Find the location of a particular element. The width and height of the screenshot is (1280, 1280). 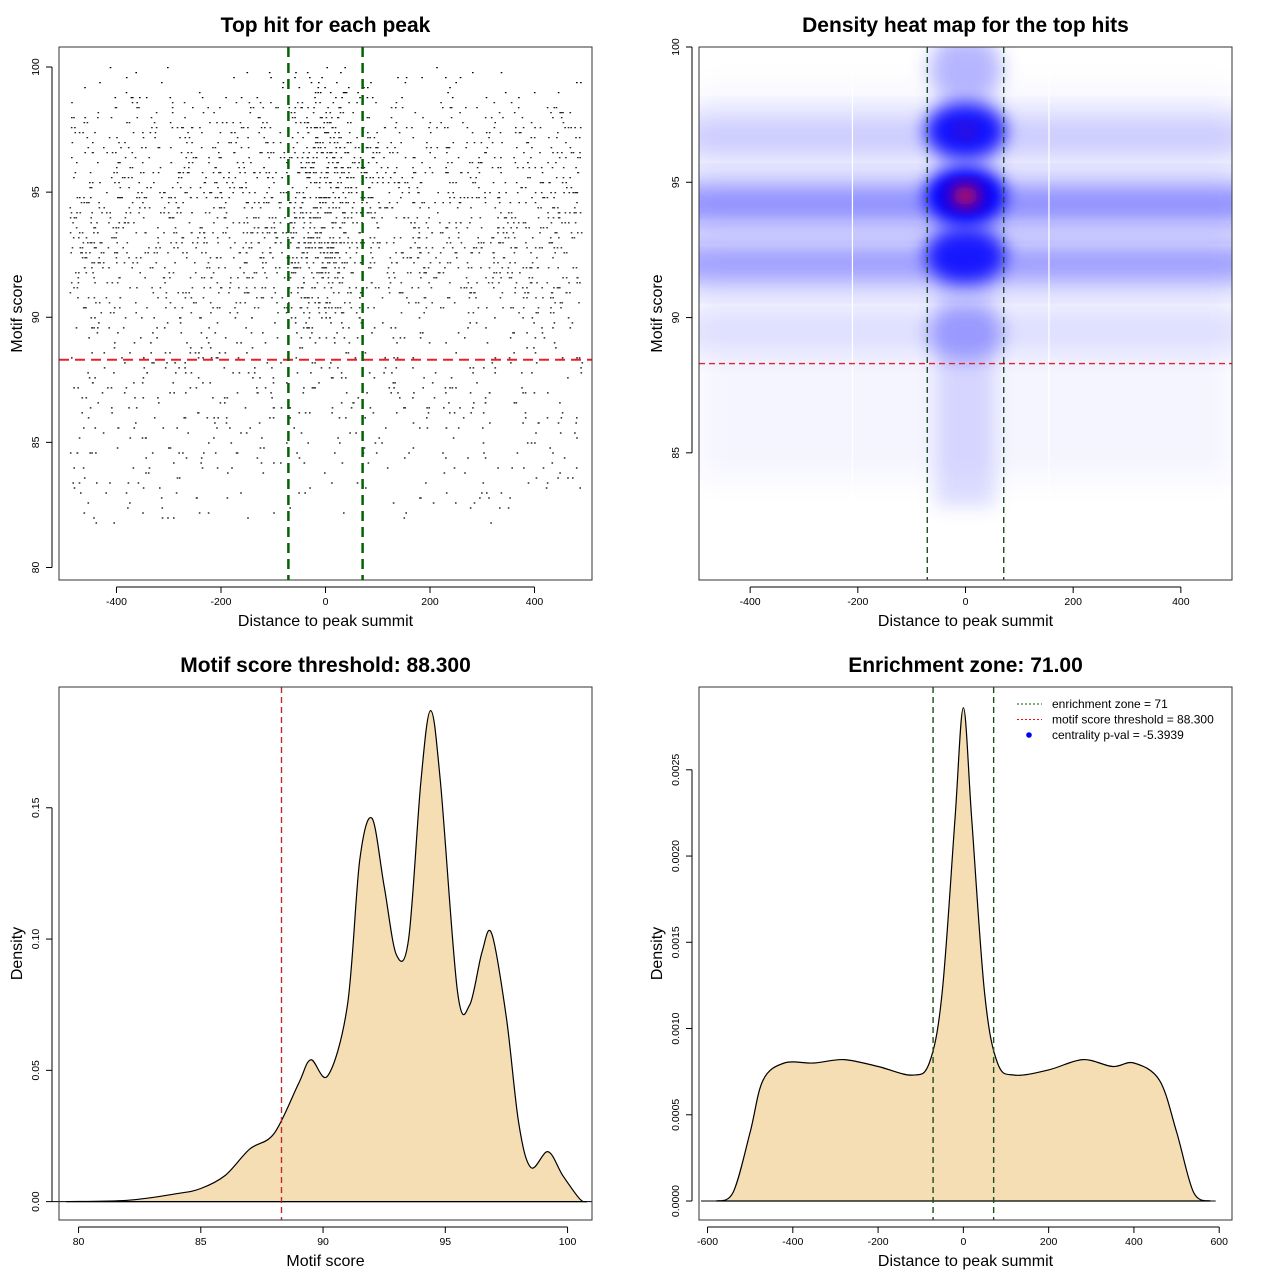

chart-title: Motif score threshold: 88.300 is located at coordinates (325, 665).